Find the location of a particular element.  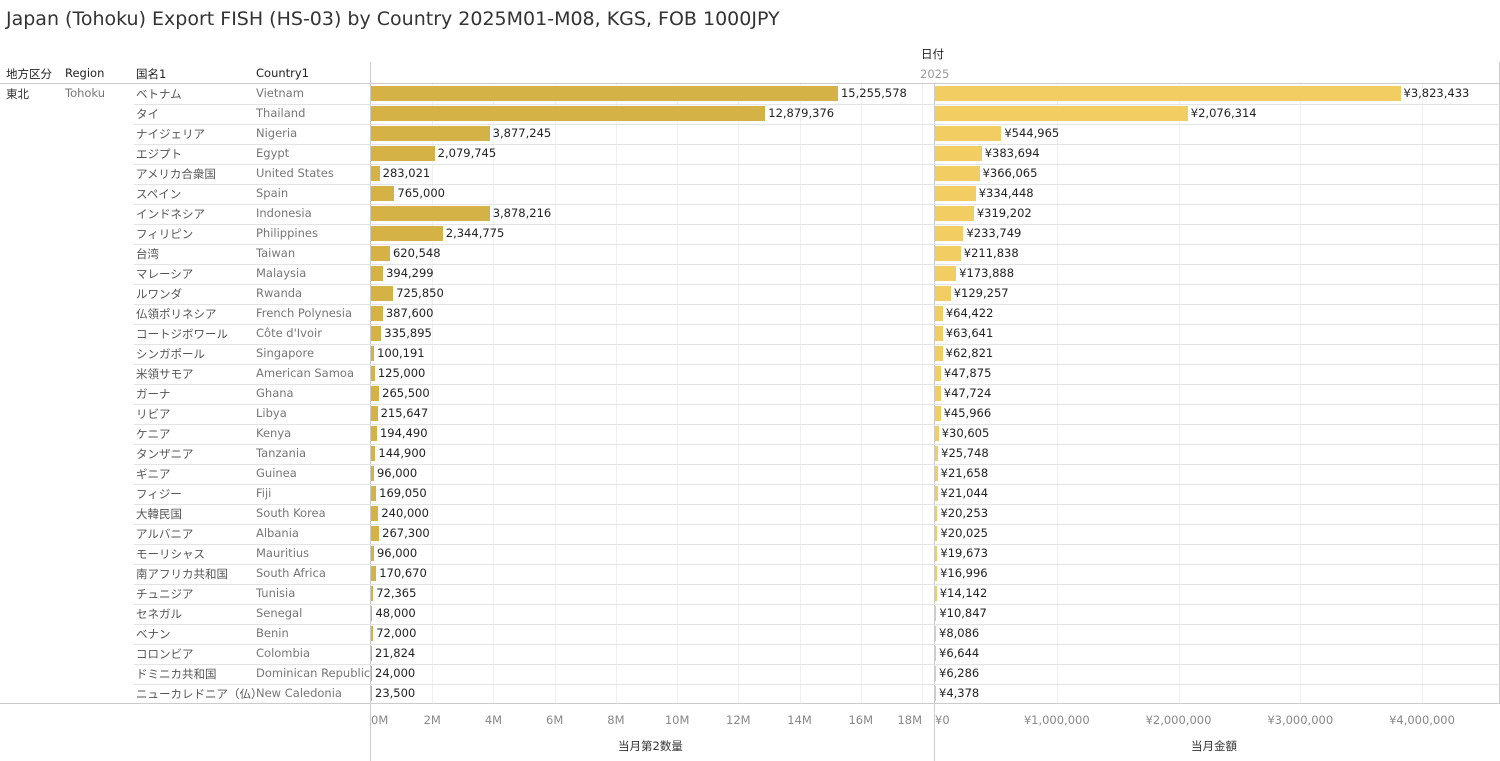

qty-data-label: 100,191 is located at coordinates (401, 353).